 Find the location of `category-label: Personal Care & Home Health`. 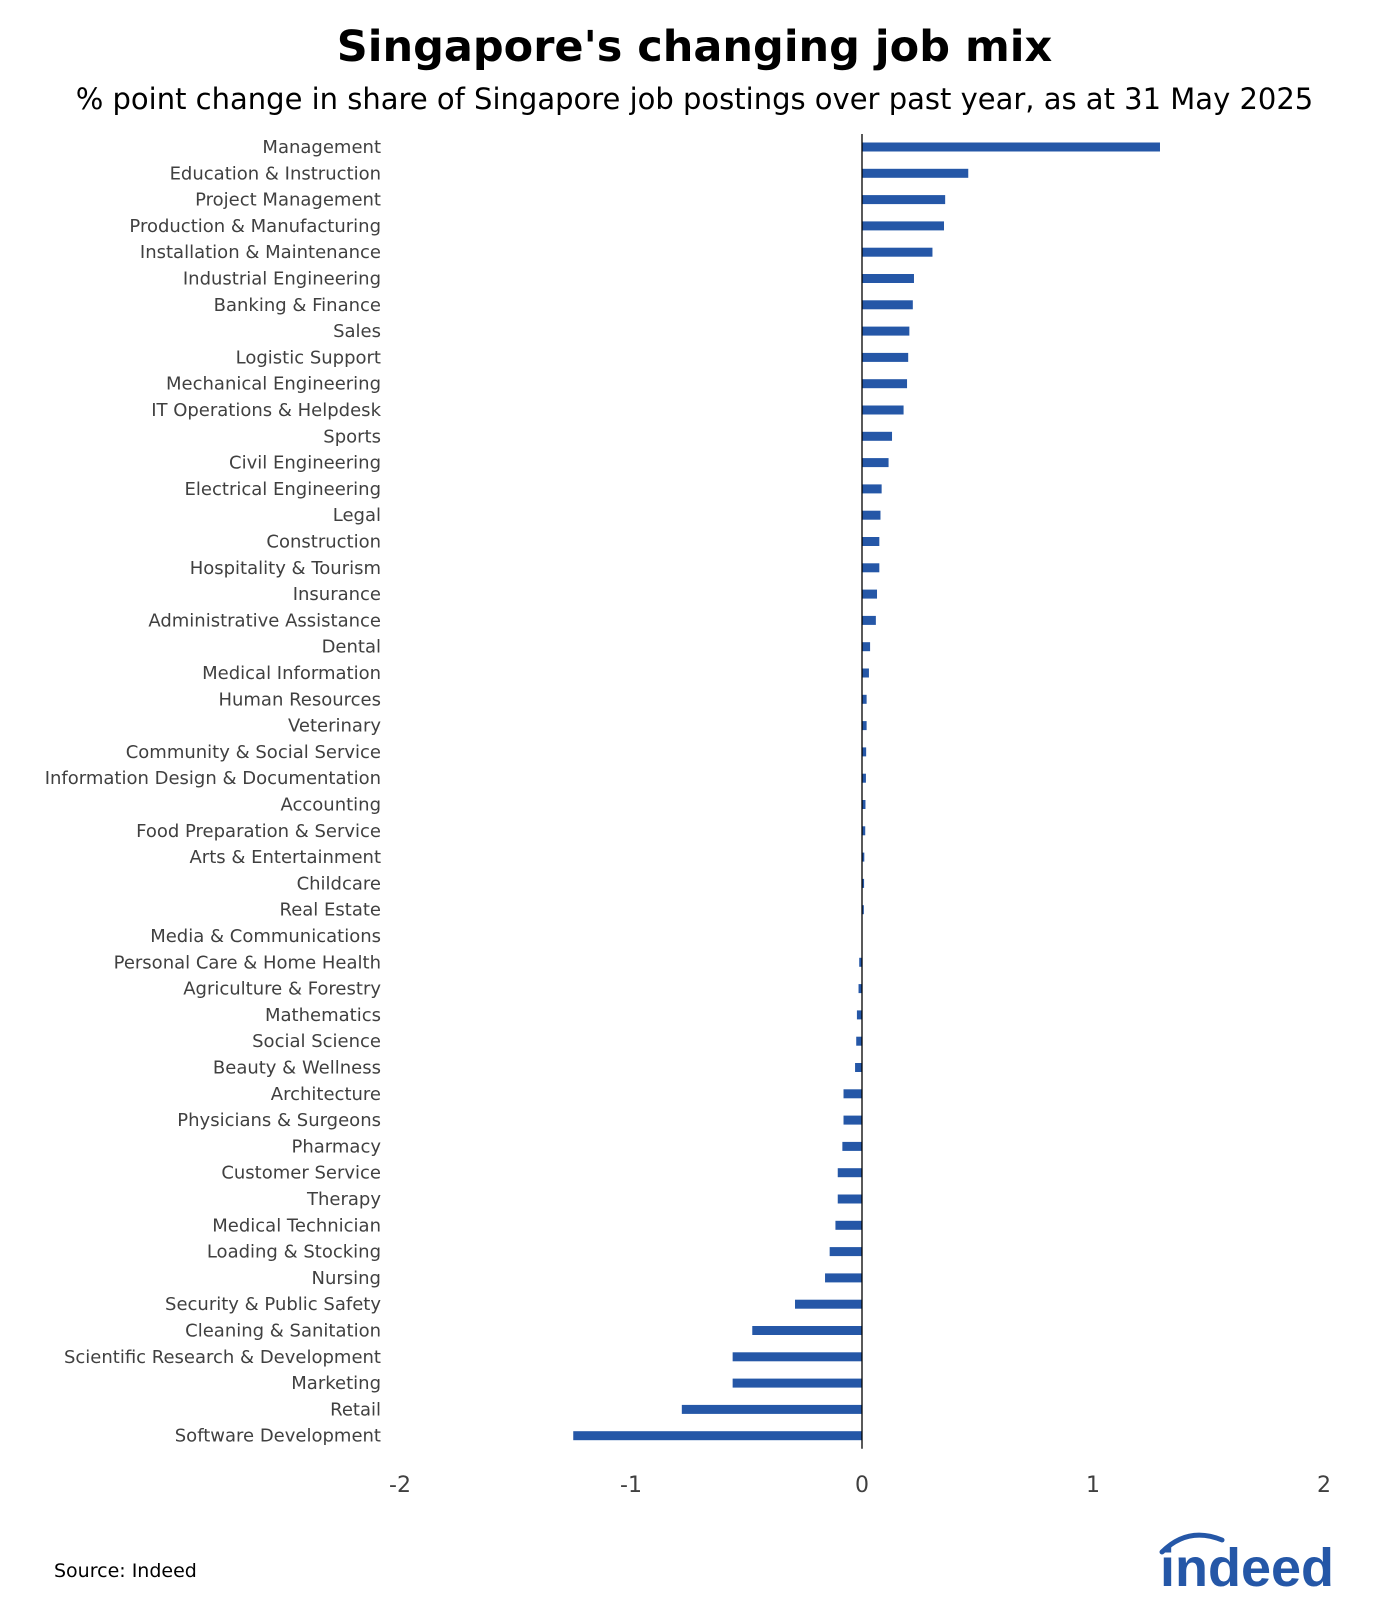

category-label: Personal Care & Home Health is located at coordinates (247, 962).